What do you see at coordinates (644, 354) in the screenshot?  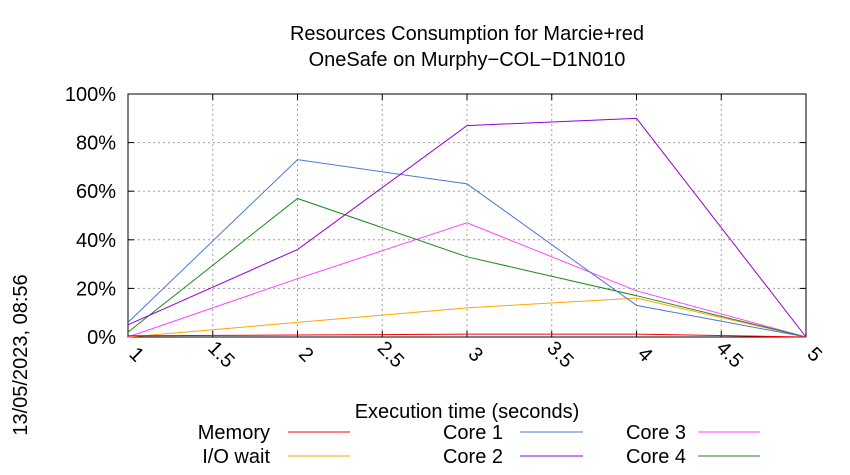 I see `x-tick-label: 4` at bounding box center [644, 354].